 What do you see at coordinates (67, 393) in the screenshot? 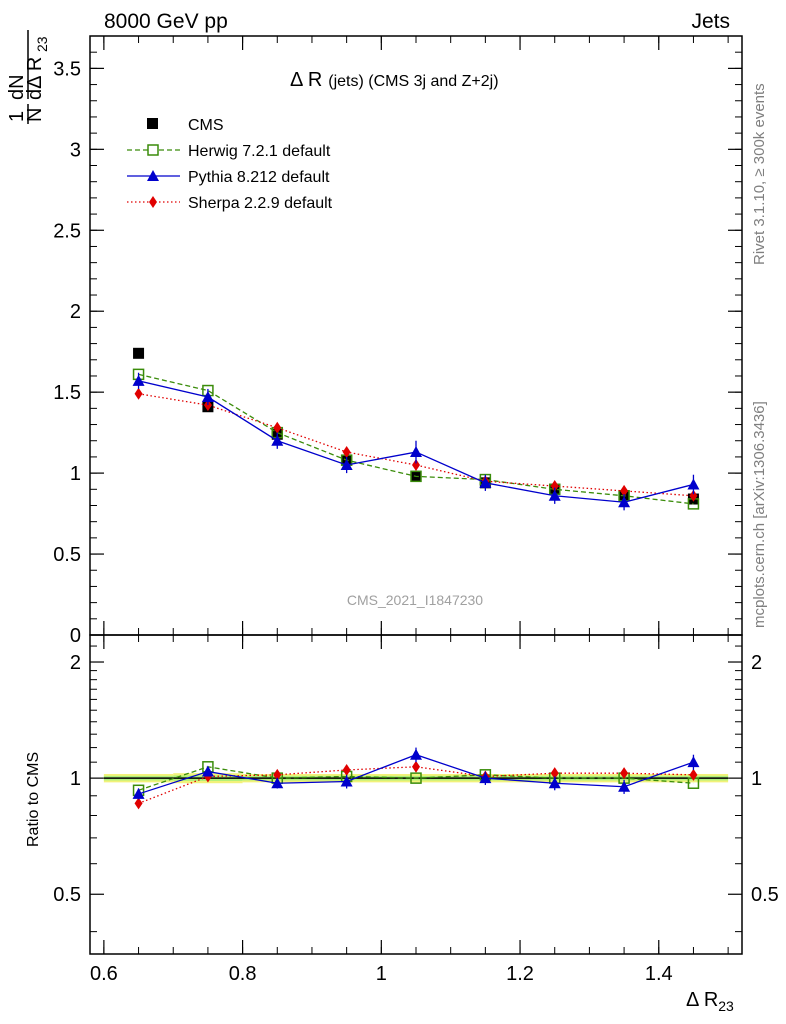
I see `y-tick-label: 1.5` at bounding box center [67, 393].